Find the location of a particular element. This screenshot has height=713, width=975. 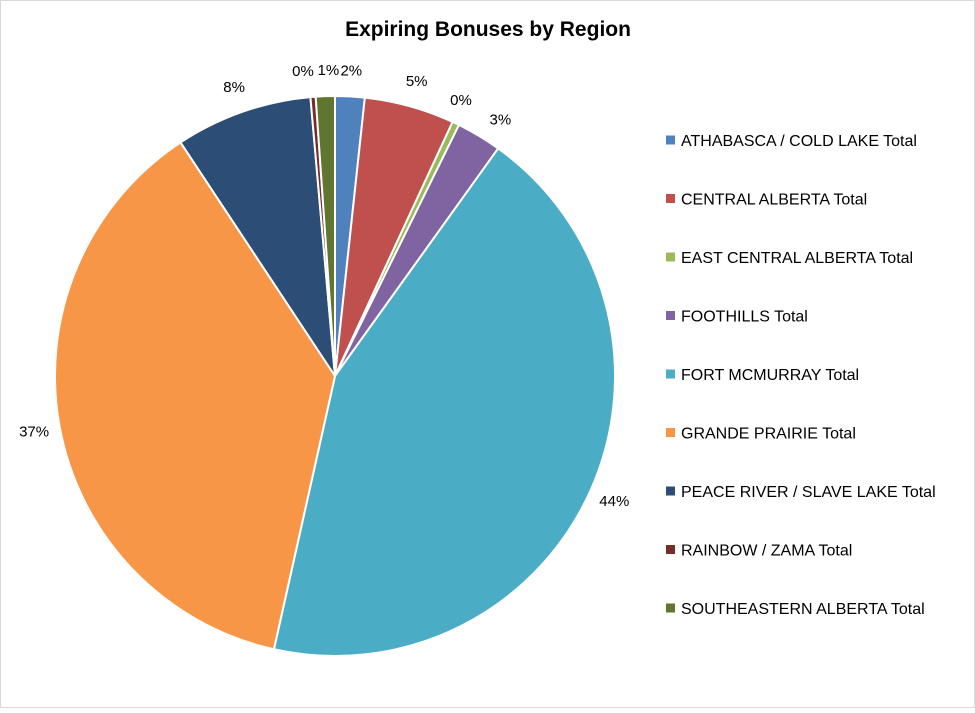

legend-label-peace-river-slave-lake-total: PEACE RIVER / SLAVE LAKE Total is located at coordinates (808, 492).